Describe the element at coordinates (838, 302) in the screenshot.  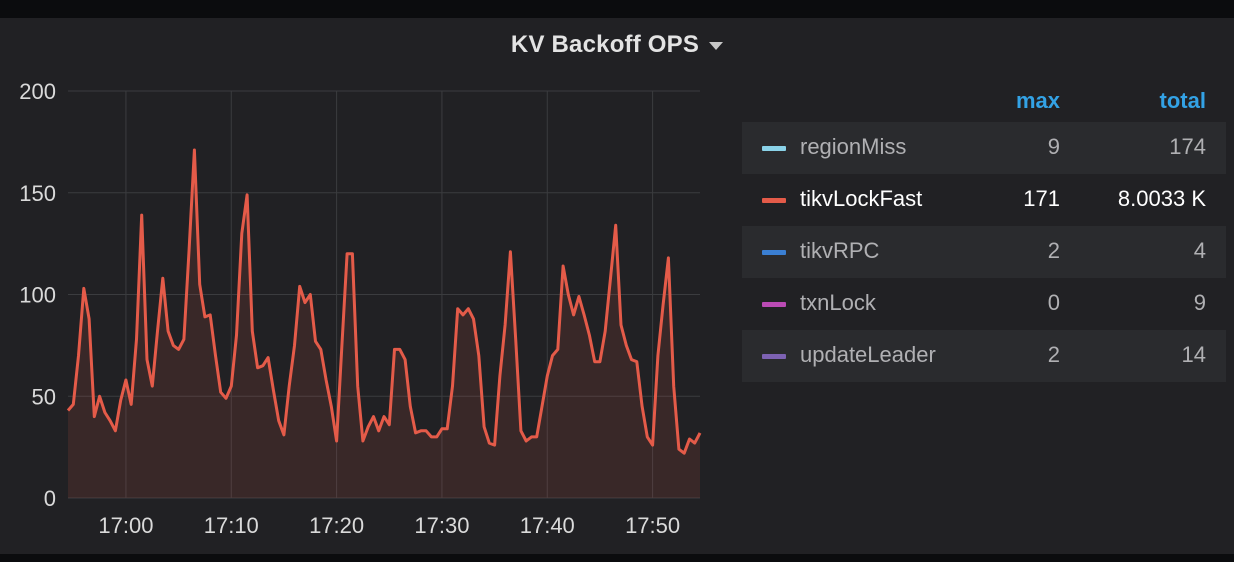
I see `legend-series-name: txnLock` at that location.